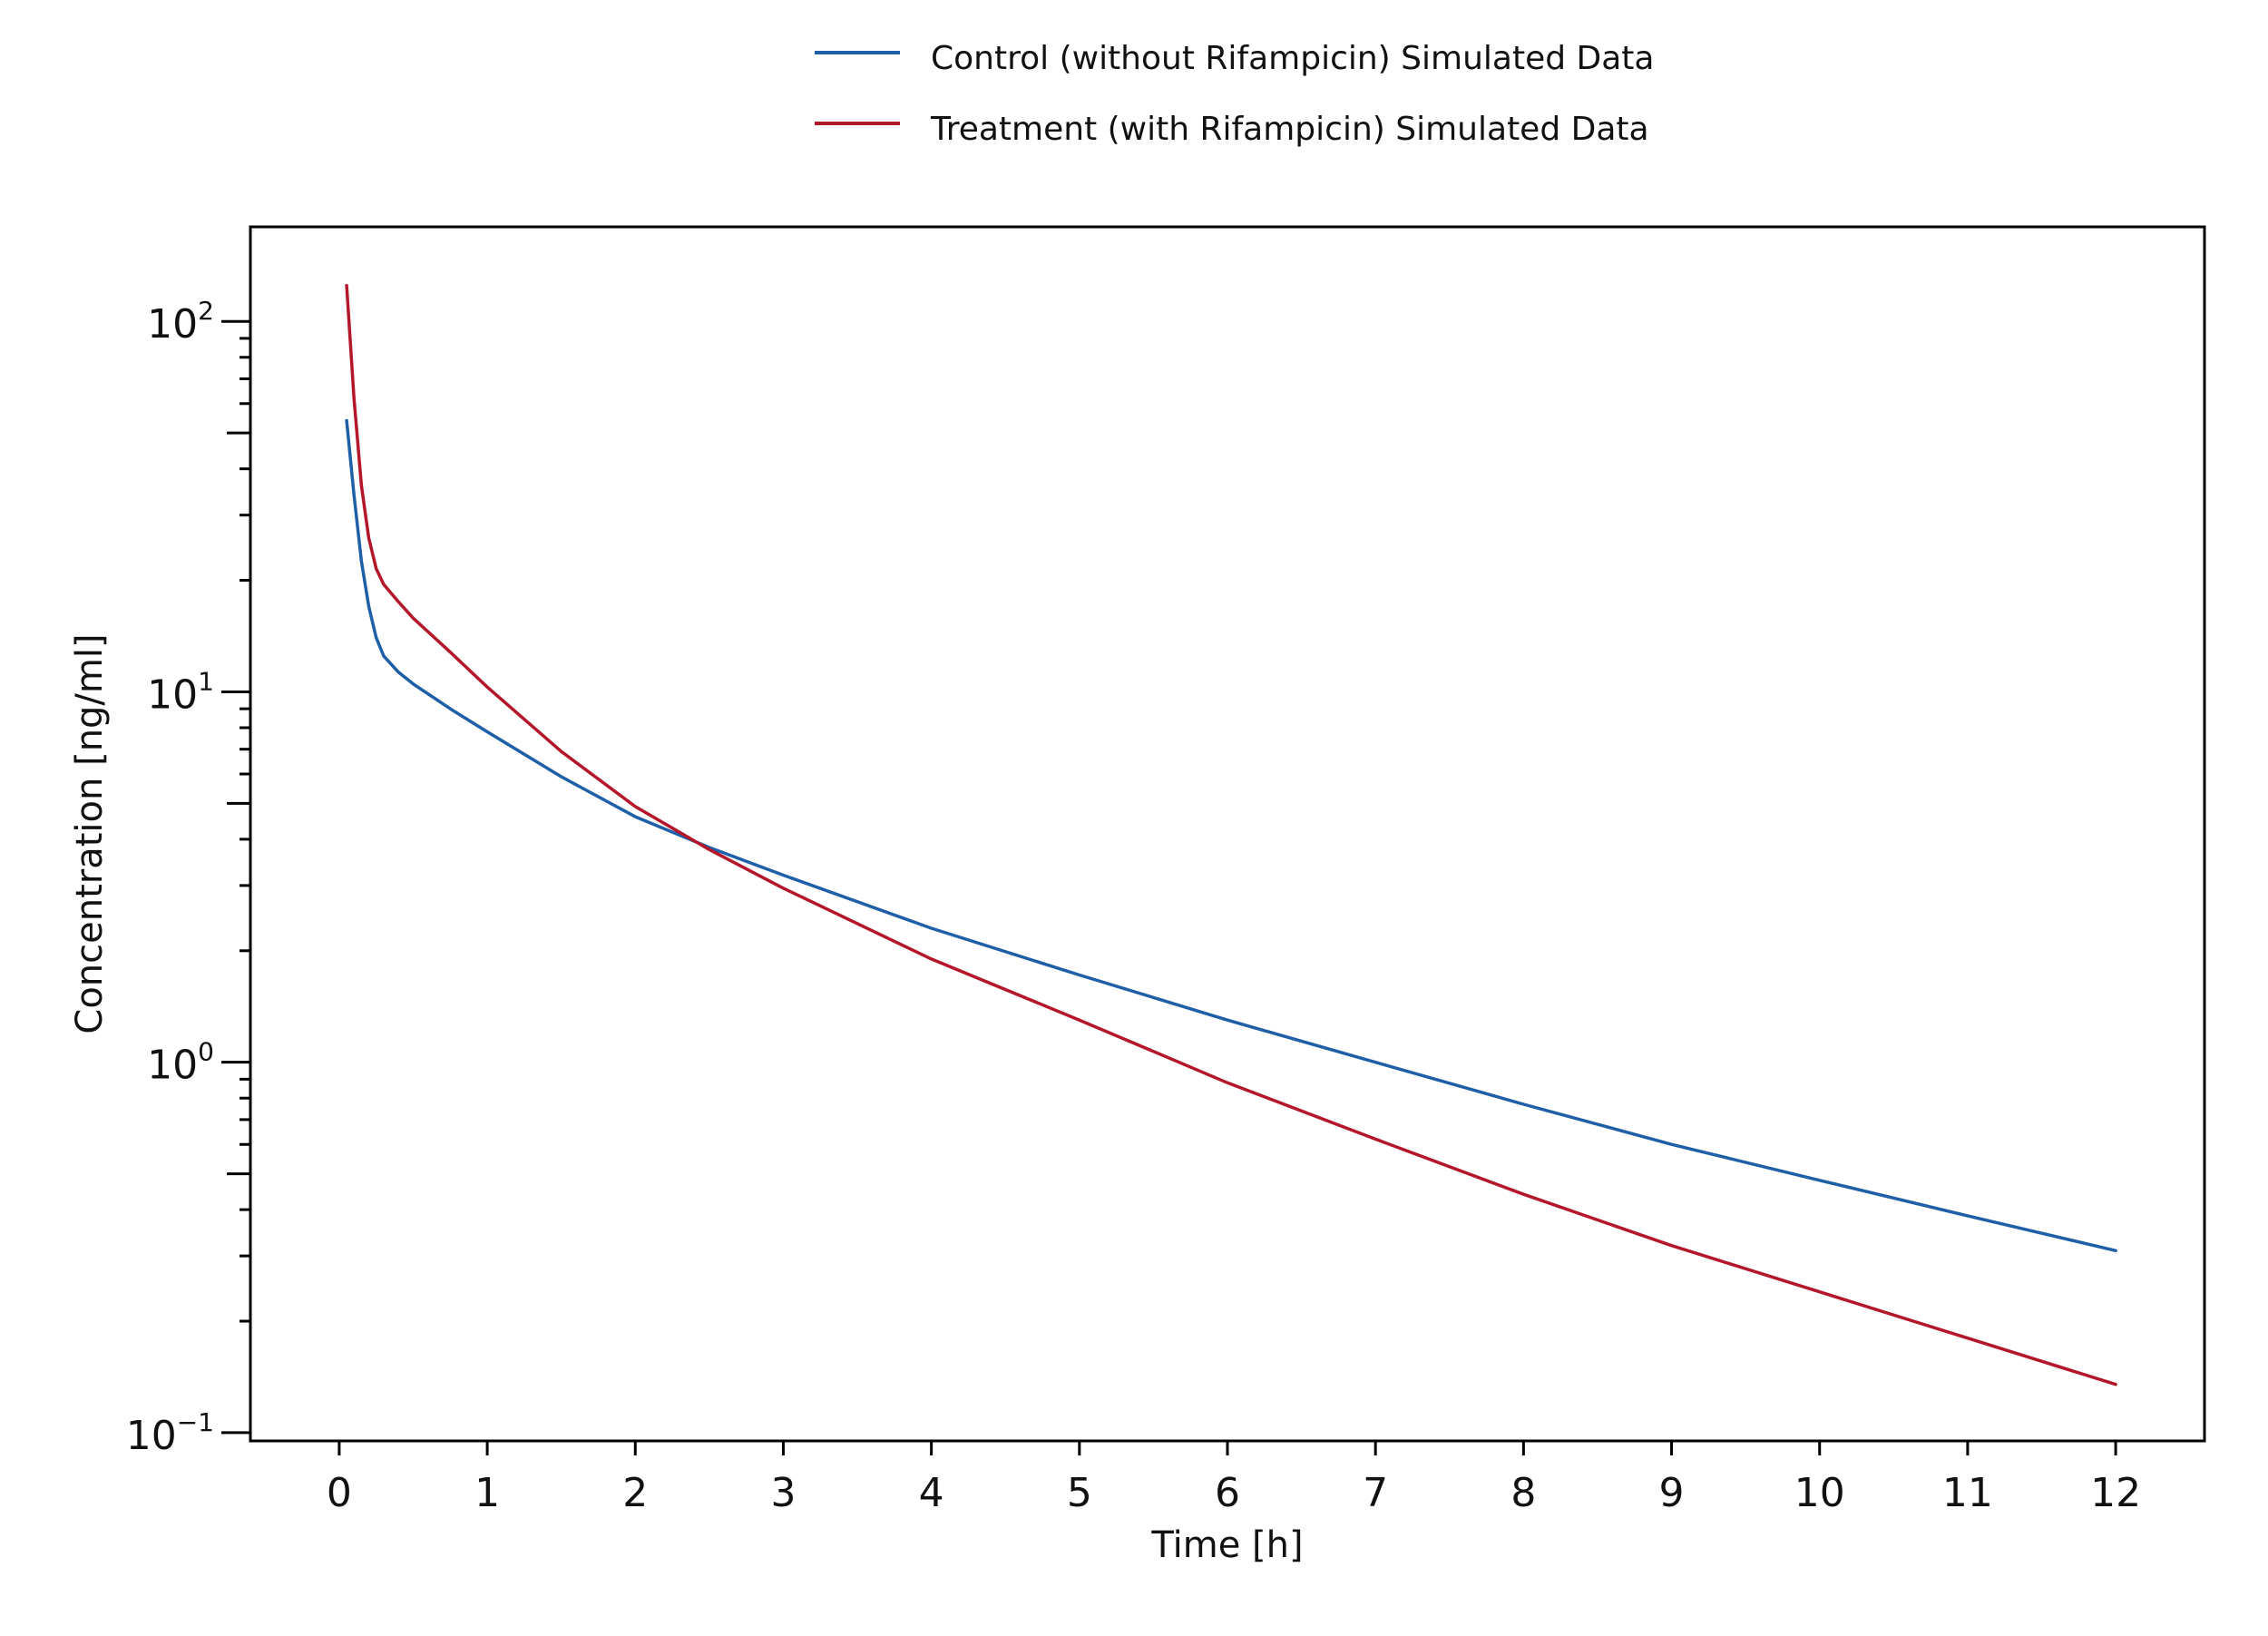 This screenshot has height=1636, width=2268. What do you see at coordinates (188, 877) in the screenshot?
I see `y-axis: 10⁻¹ 10⁰ 10¹ 10²` at bounding box center [188, 877].